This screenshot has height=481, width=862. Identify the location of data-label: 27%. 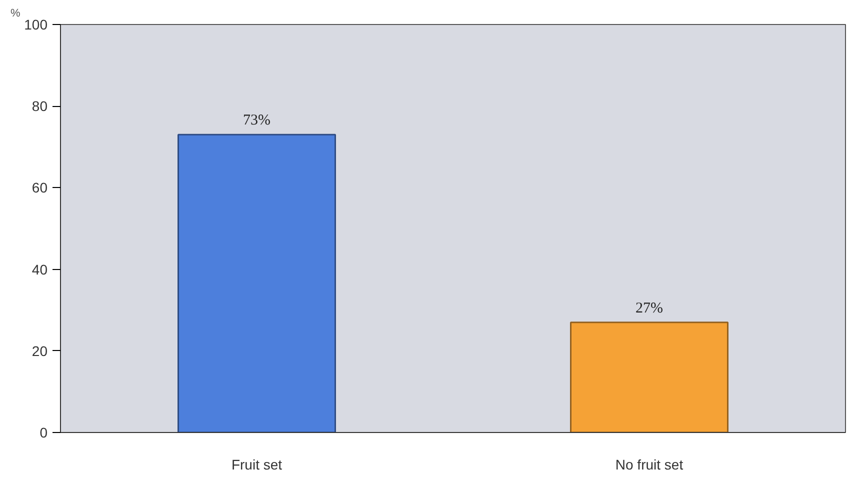
(649, 308).